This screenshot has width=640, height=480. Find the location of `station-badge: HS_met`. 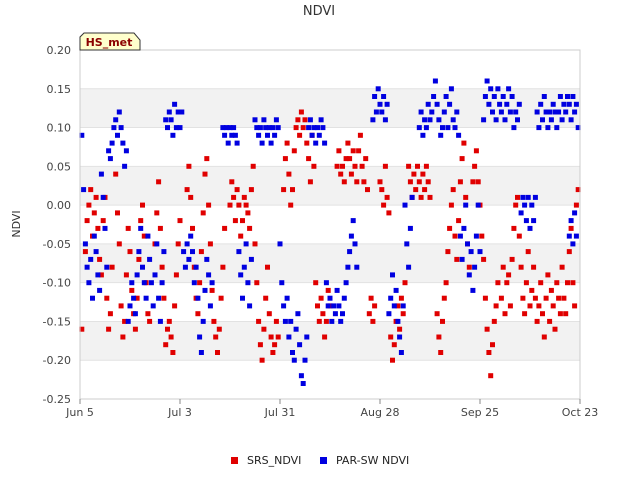

station-badge: HS_met is located at coordinates (110, 41).